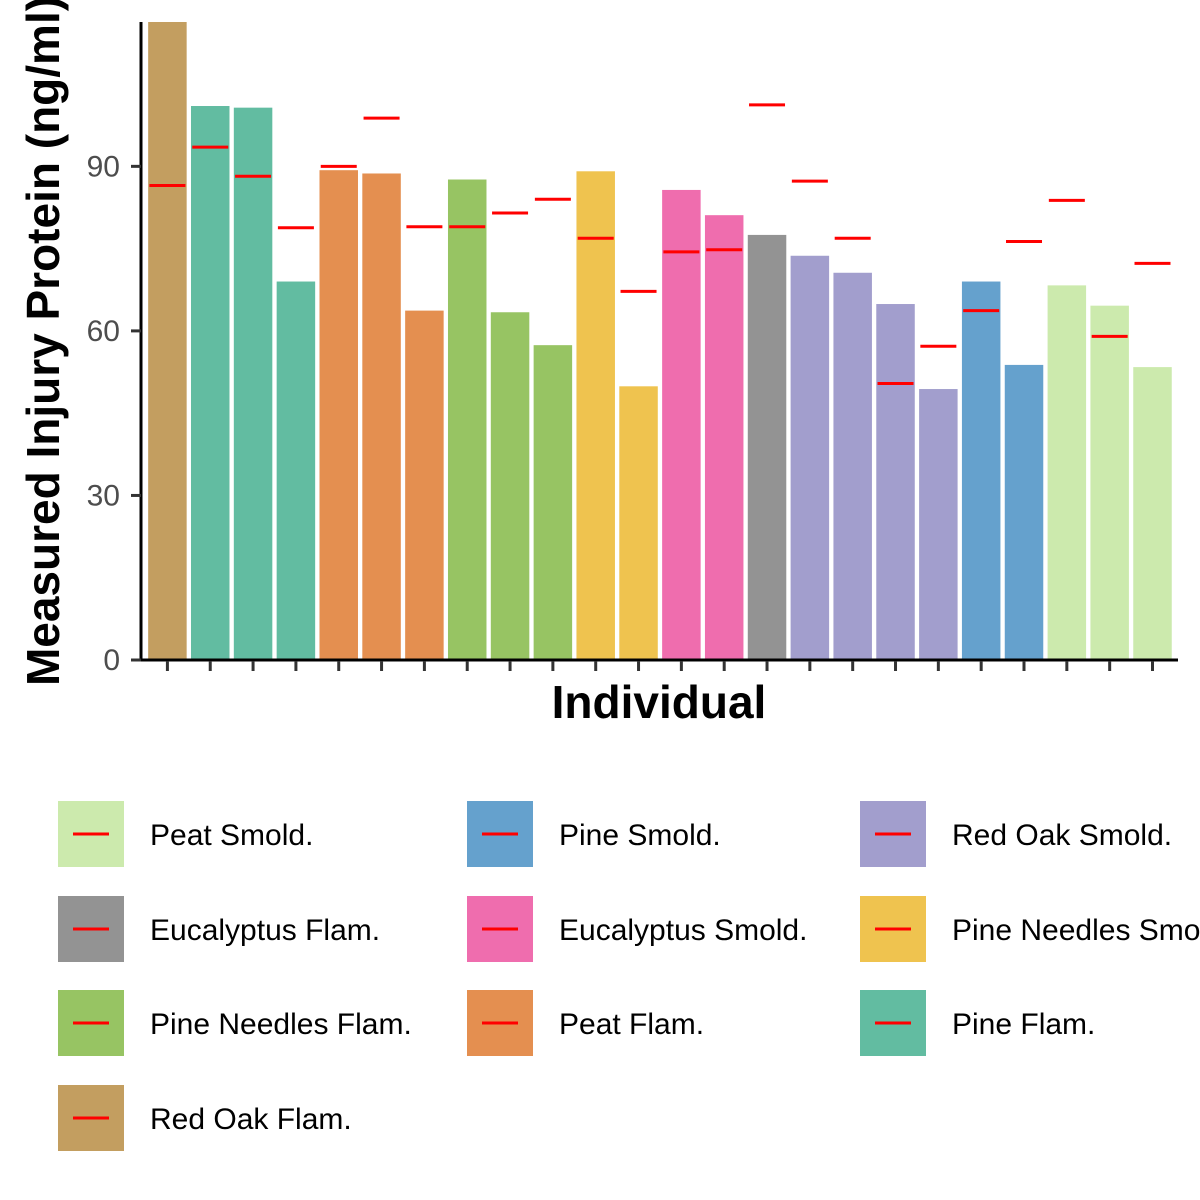  I want to click on legend-label: Pine Needles Smold., so click(1076, 930).